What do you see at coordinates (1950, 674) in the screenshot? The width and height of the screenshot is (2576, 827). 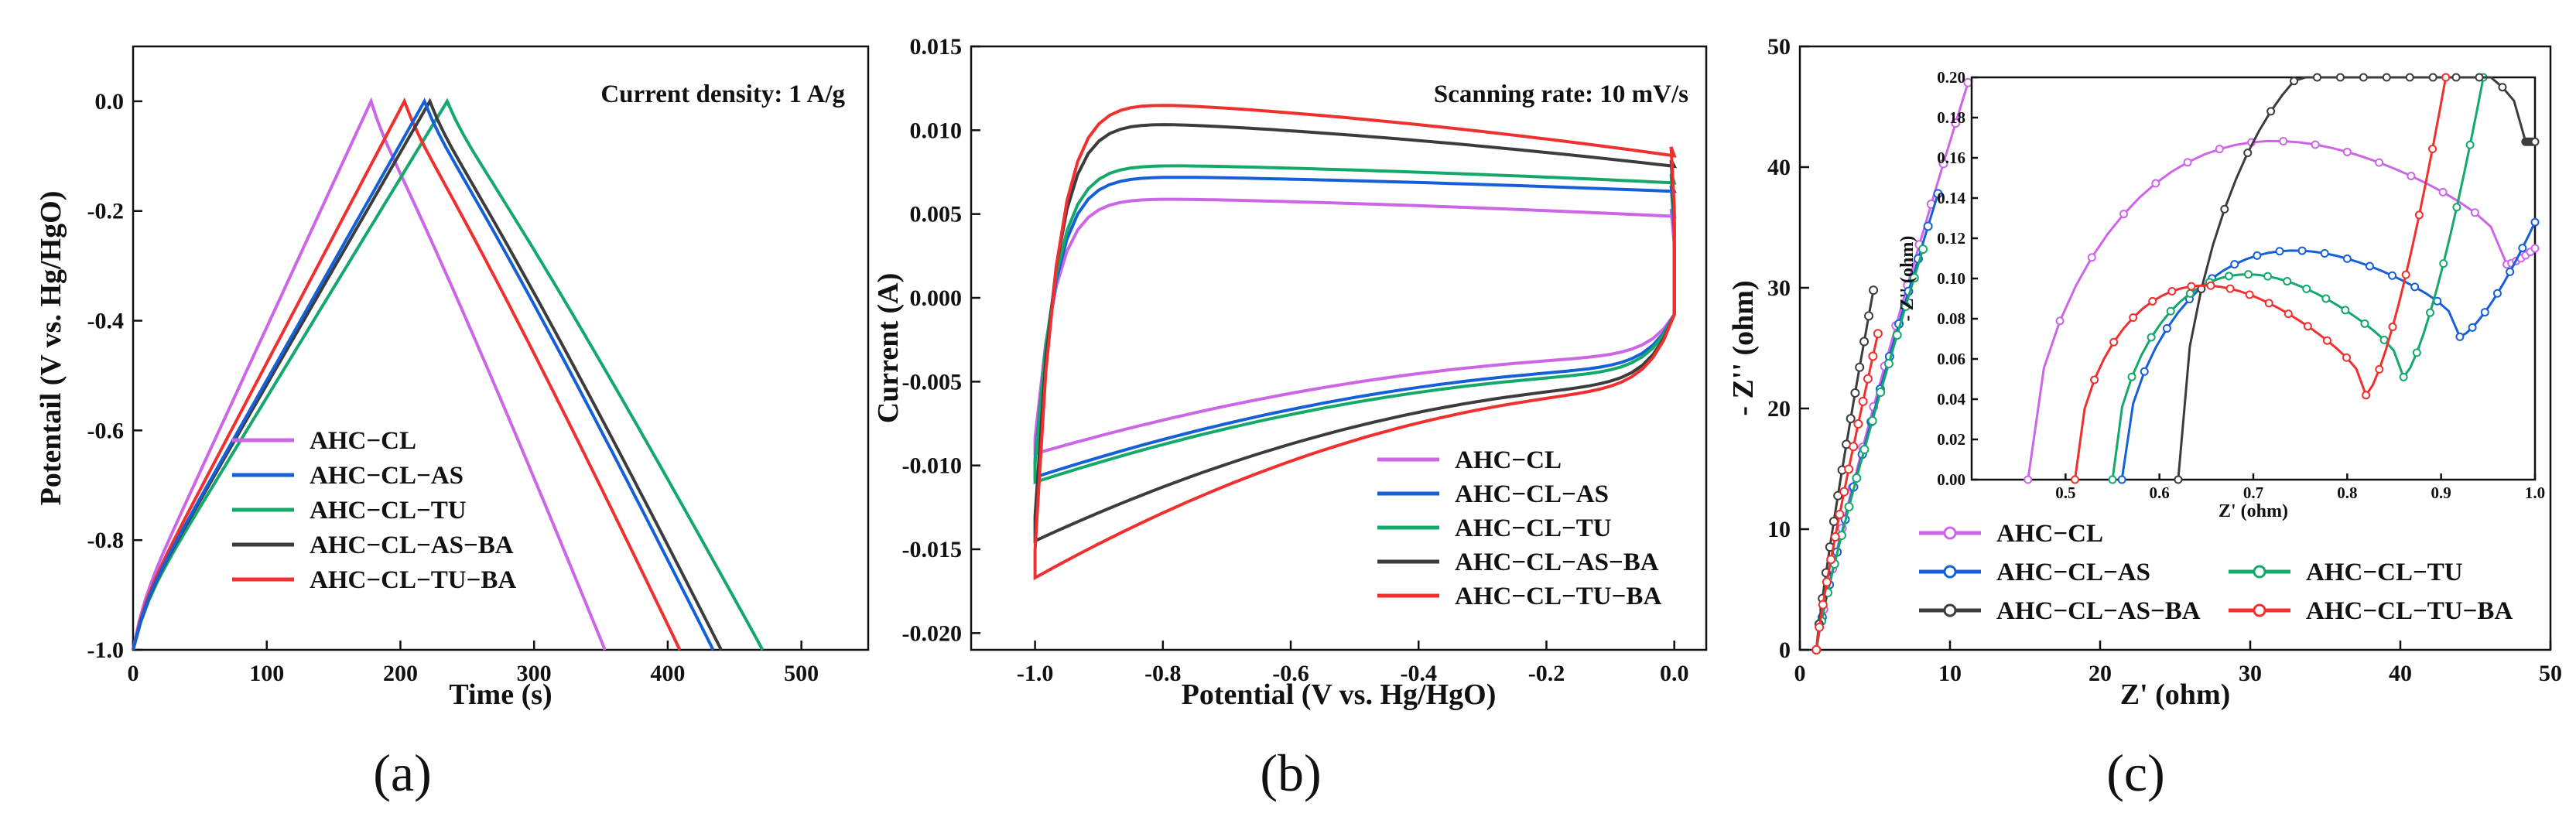 I see `x-tick-label: 10` at bounding box center [1950, 674].